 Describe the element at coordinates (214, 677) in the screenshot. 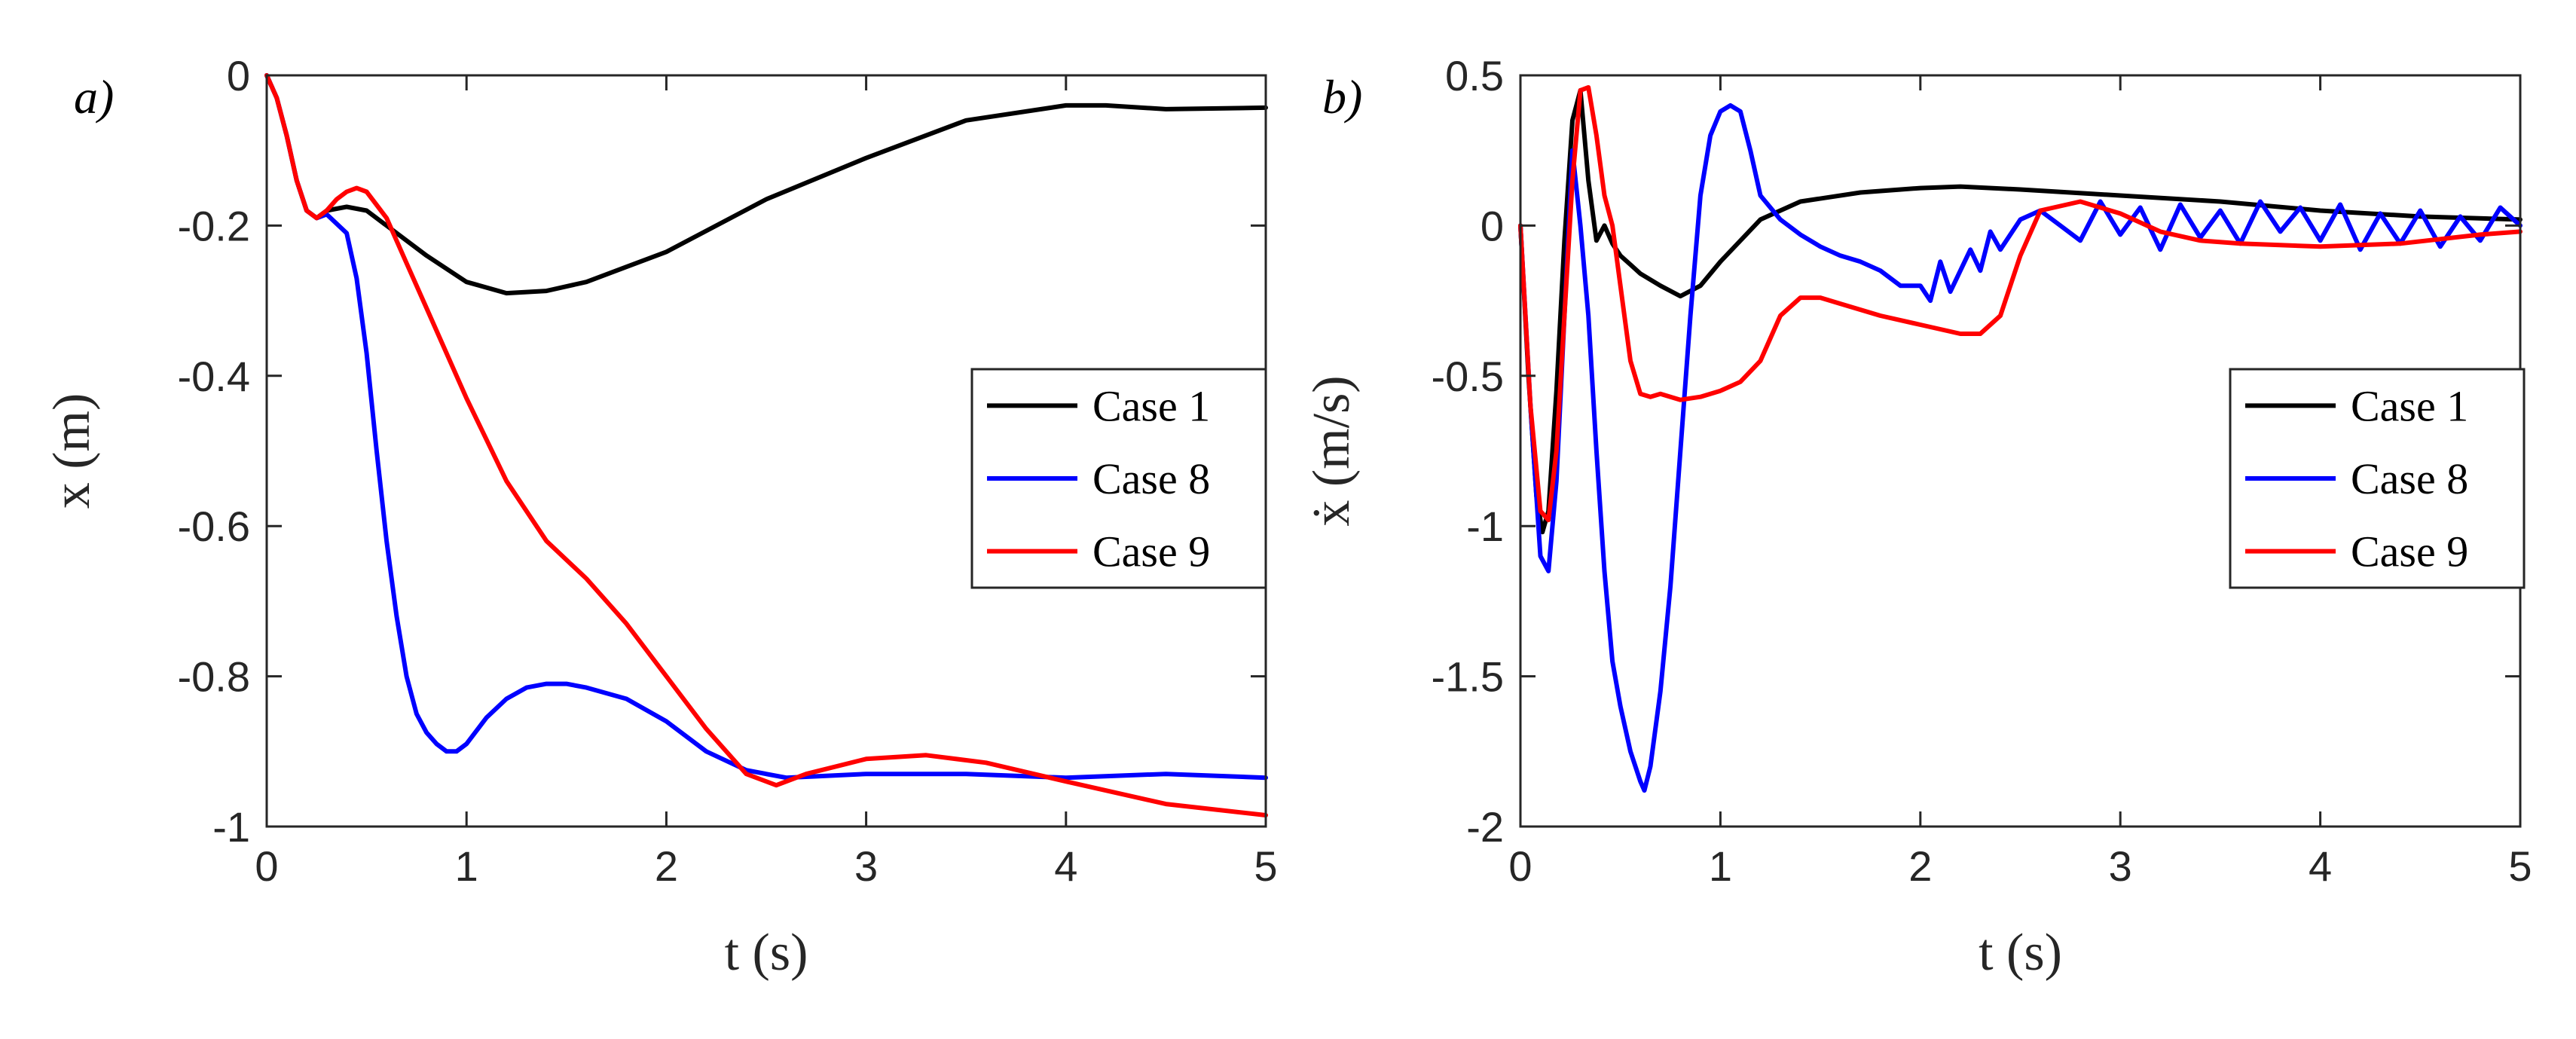

I see `y-tick-label: -0.8` at that location.